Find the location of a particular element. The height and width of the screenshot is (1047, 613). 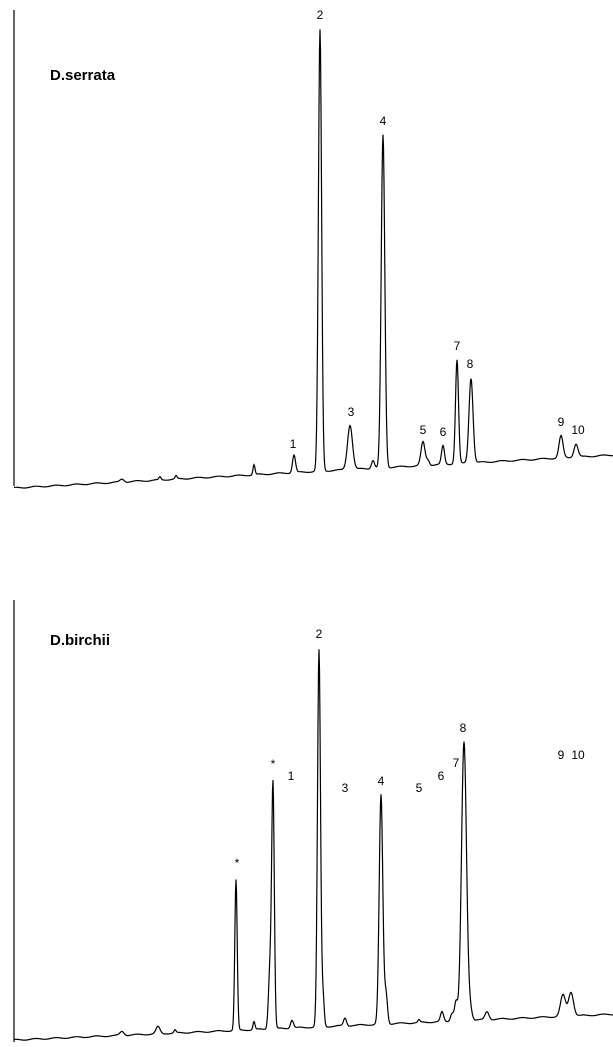

panel-title: D.birchii is located at coordinates (80, 640).